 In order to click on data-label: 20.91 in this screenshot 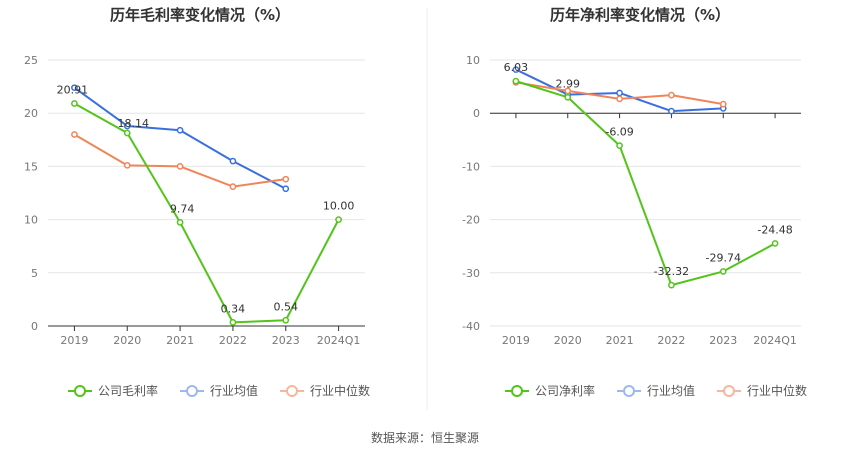, I will do `click(73, 90)`.